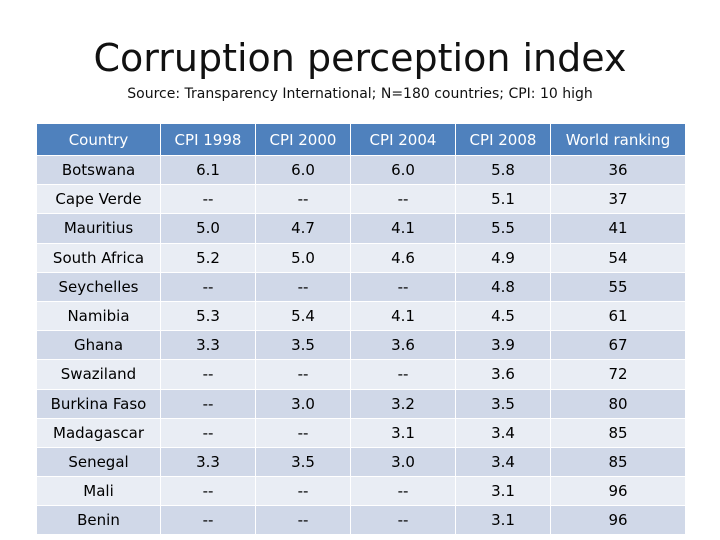 This screenshot has height=540, width=720. What do you see at coordinates (503, 316) in the screenshot?
I see `cell-cpi-2008: 4.5` at bounding box center [503, 316].